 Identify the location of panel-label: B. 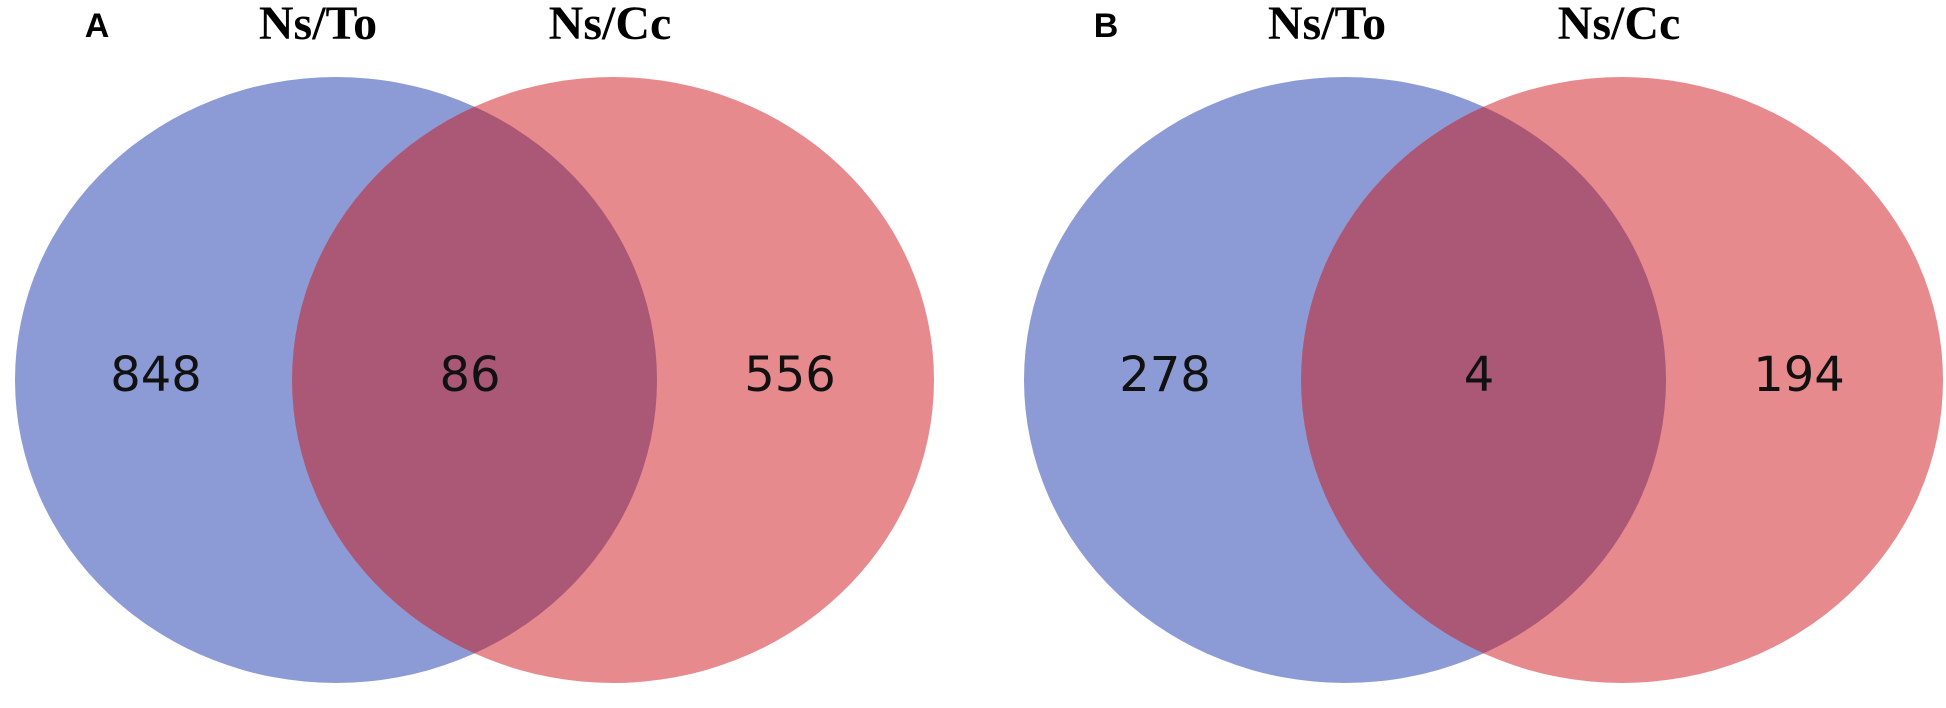
(1106, 26).